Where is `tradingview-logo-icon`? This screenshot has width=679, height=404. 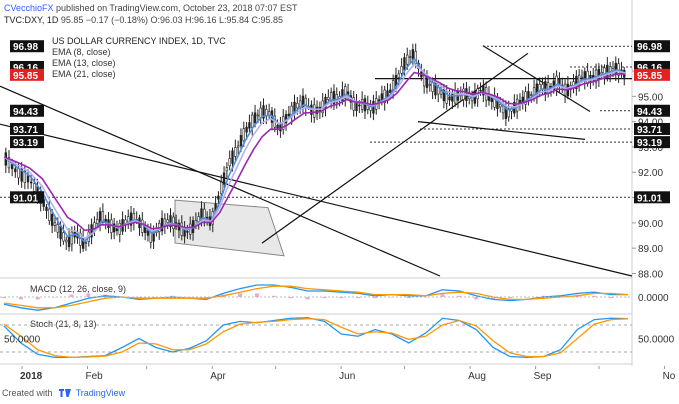
tradingview-logo-icon is located at coordinates (65, 393).